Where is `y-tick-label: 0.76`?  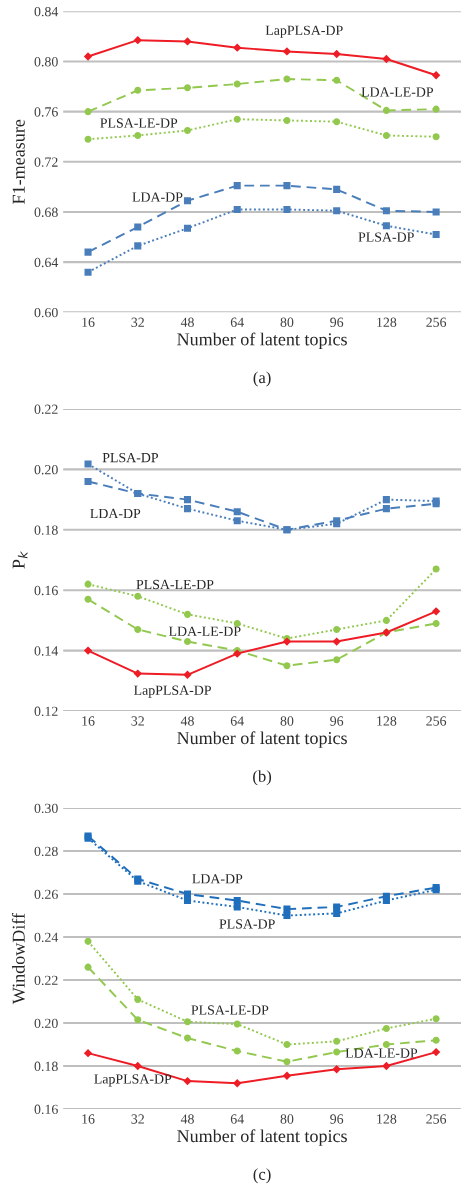
y-tick-label: 0.76 is located at coordinates (46, 112).